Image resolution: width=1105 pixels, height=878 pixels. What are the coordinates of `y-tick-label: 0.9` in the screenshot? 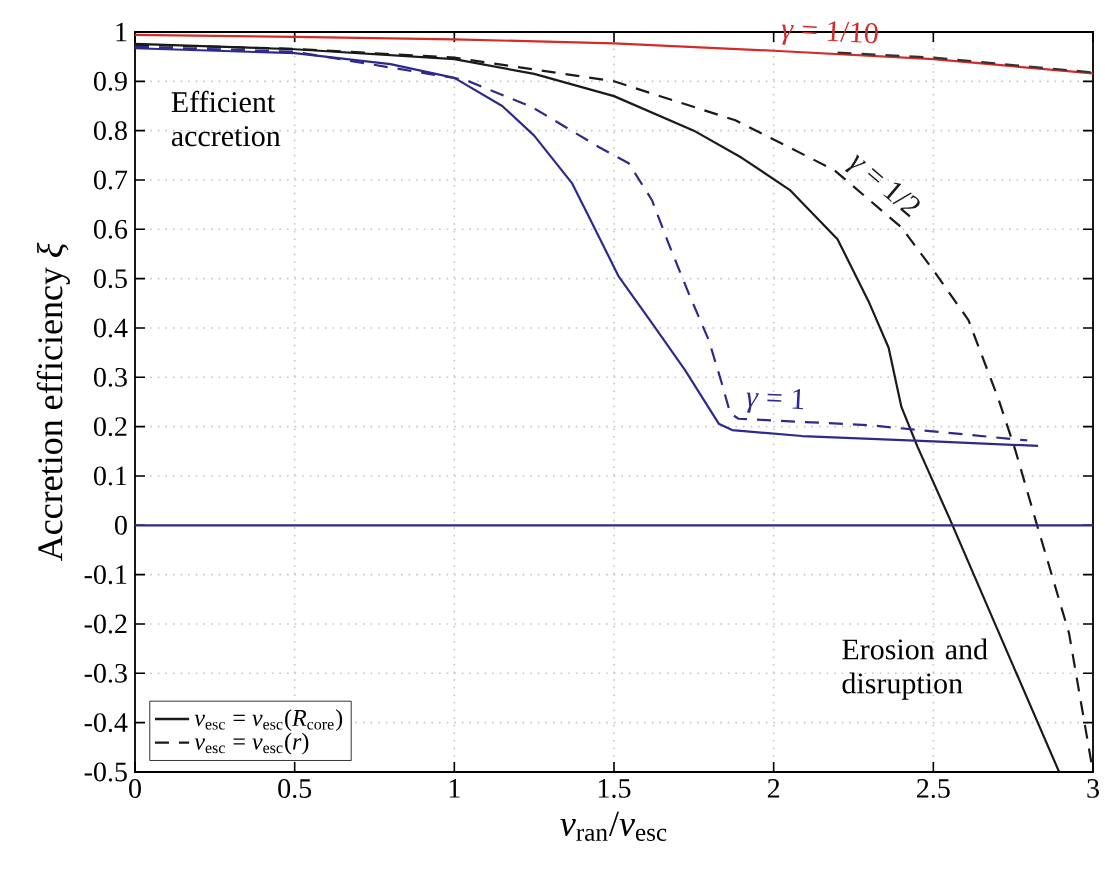 It's located at (110, 81).